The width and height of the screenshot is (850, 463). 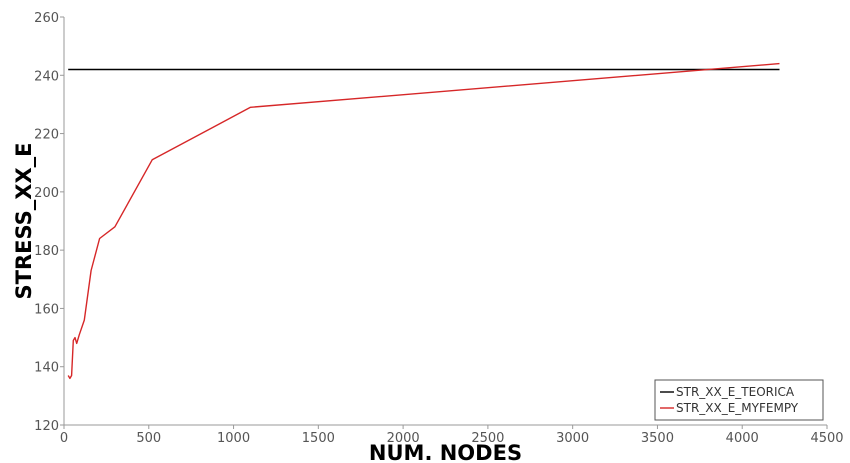 I want to click on y-tick-label: 180, so click(x=46, y=251).